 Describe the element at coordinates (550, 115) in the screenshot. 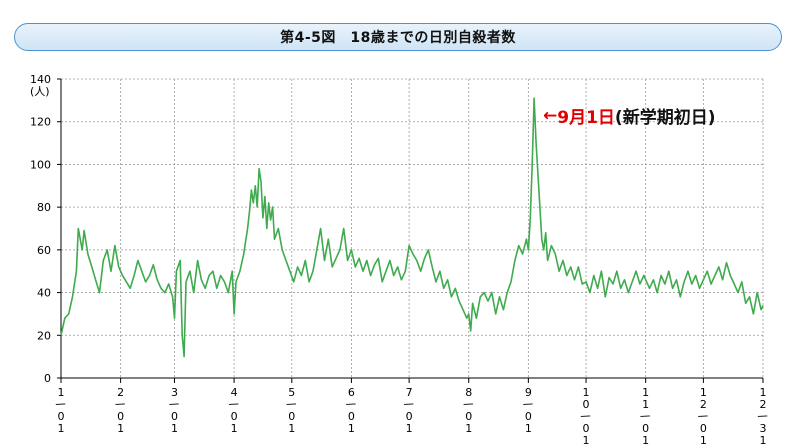

I see `left-arrow-icon: ←` at that location.